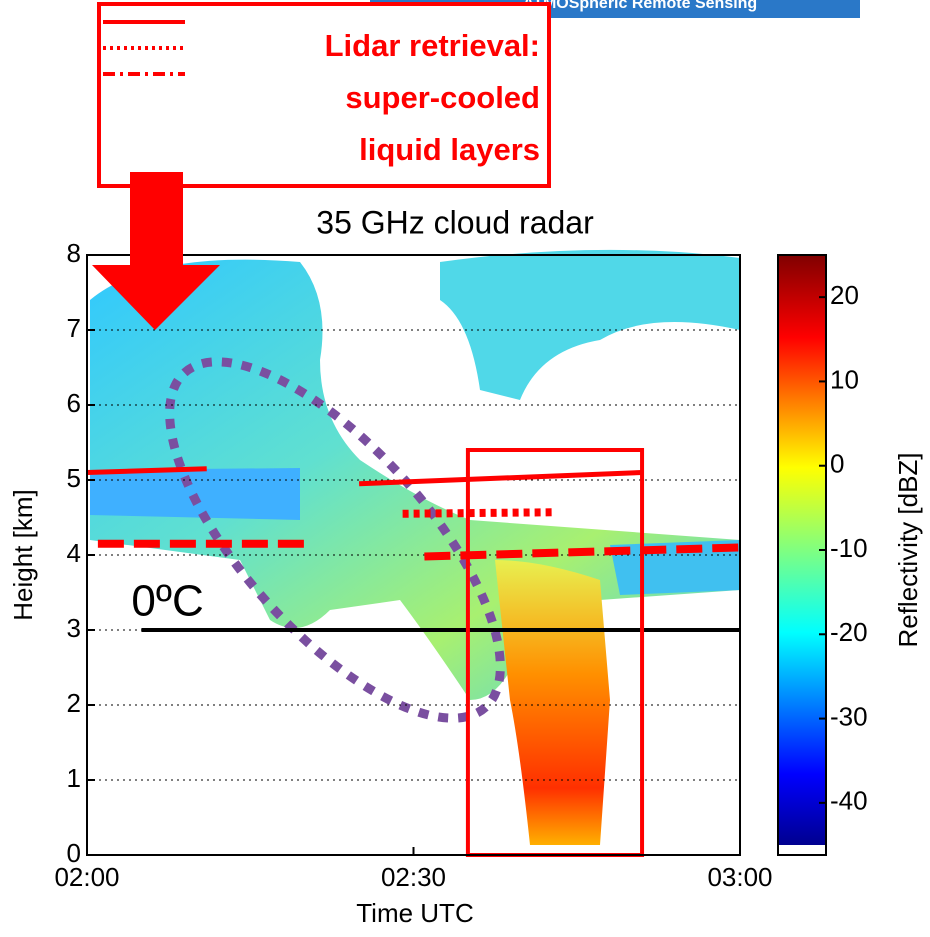 The height and width of the screenshot is (937, 930). I want to click on y-axis-label: Height [km], so click(23, 555).